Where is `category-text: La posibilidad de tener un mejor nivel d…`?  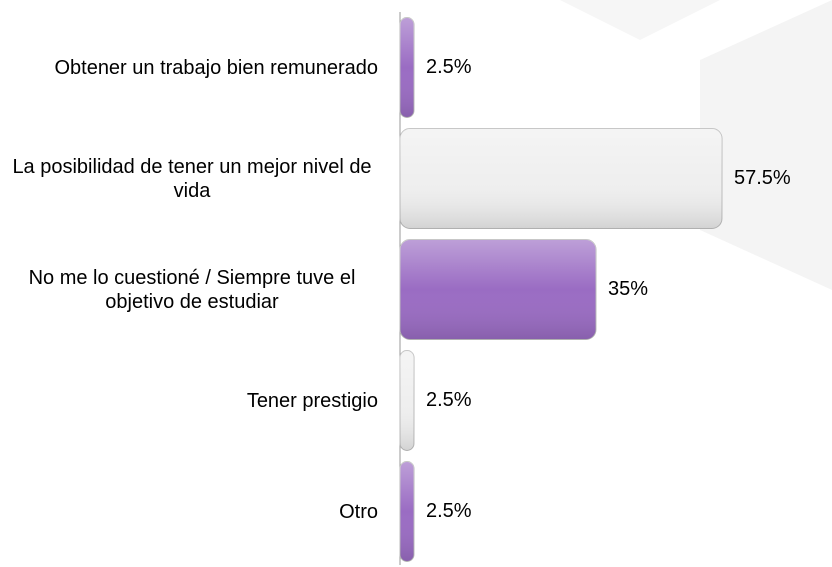
category-text: La posibilidad de tener un mejor nivel d… is located at coordinates (192, 178).